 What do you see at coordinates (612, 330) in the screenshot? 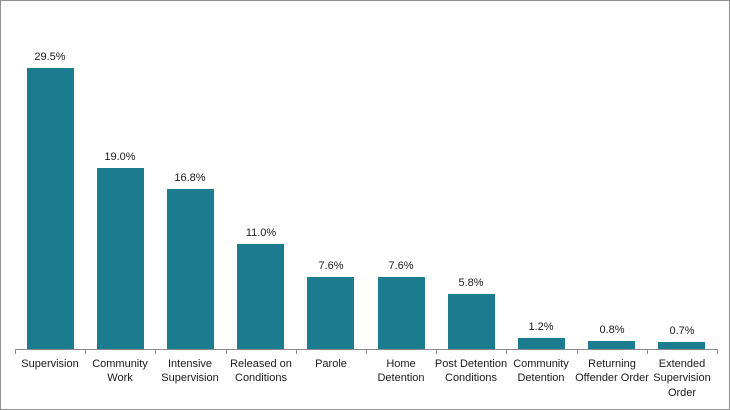
I see `data-label: 0.8%` at bounding box center [612, 330].